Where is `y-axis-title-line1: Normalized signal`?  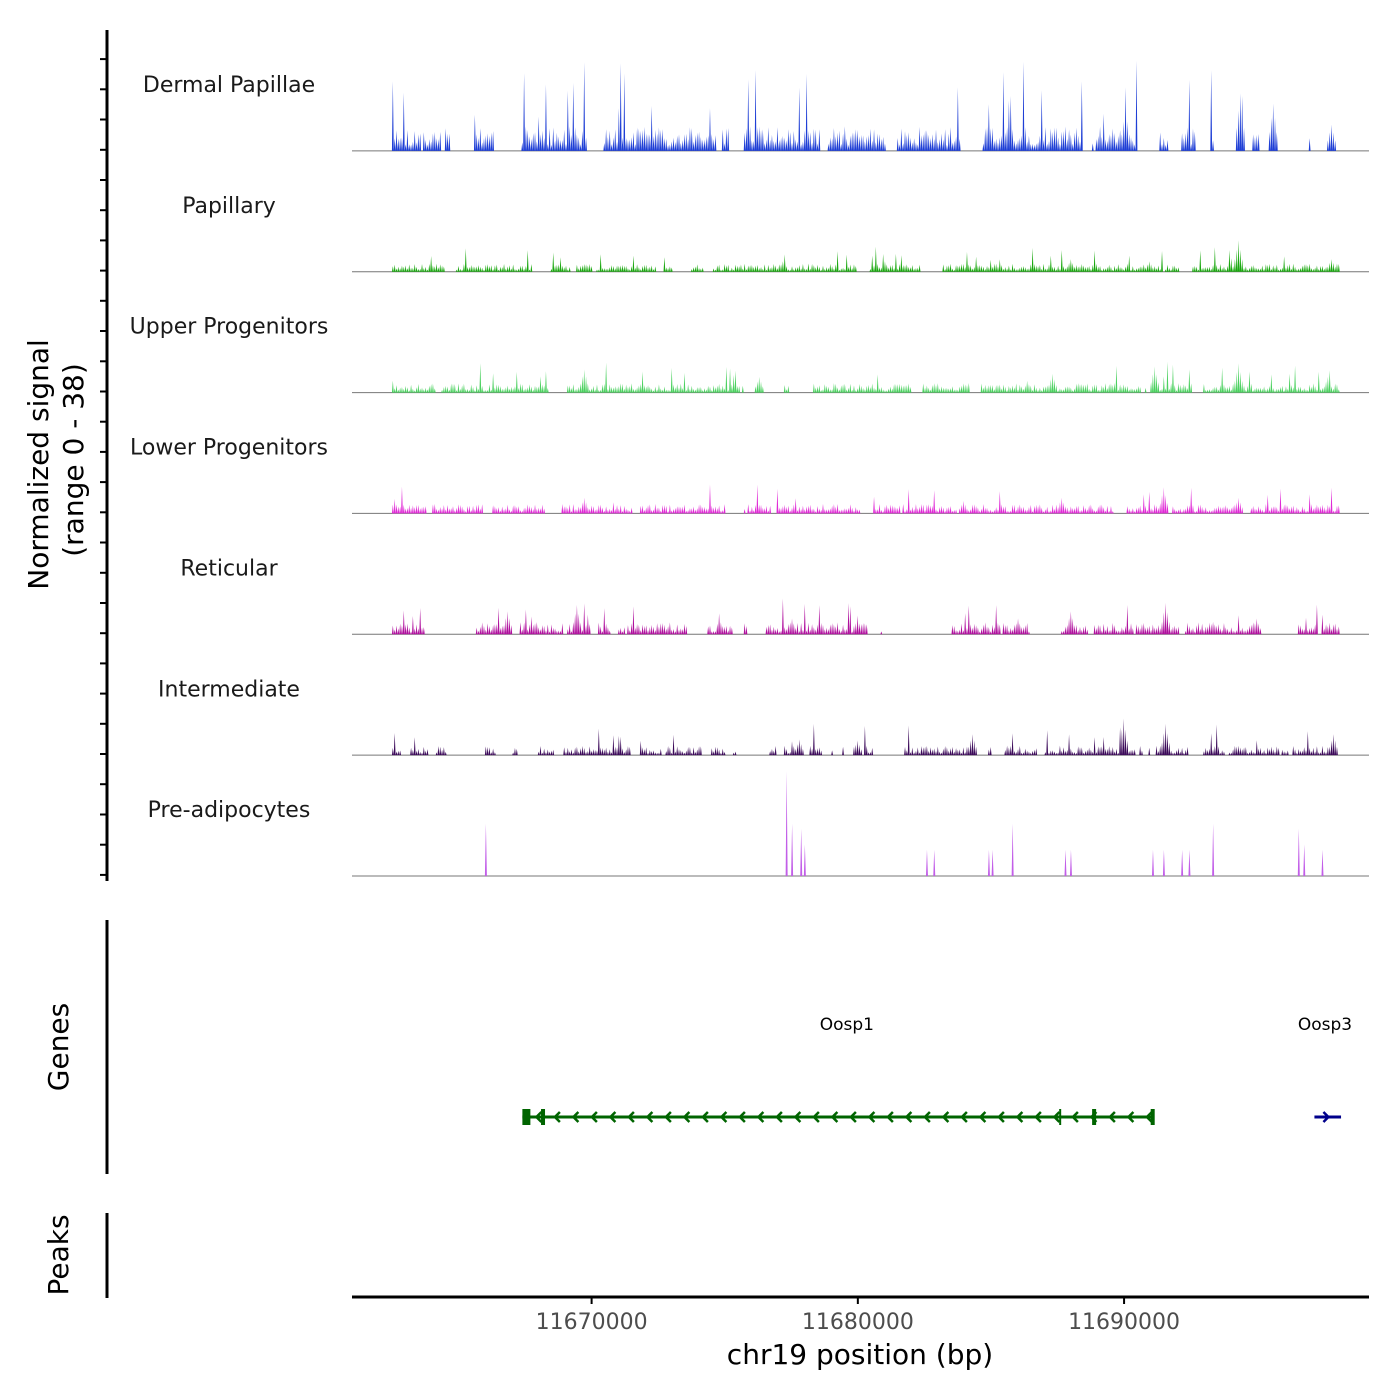 y-axis-title-line1: Normalized signal is located at coordinates (38, 464).